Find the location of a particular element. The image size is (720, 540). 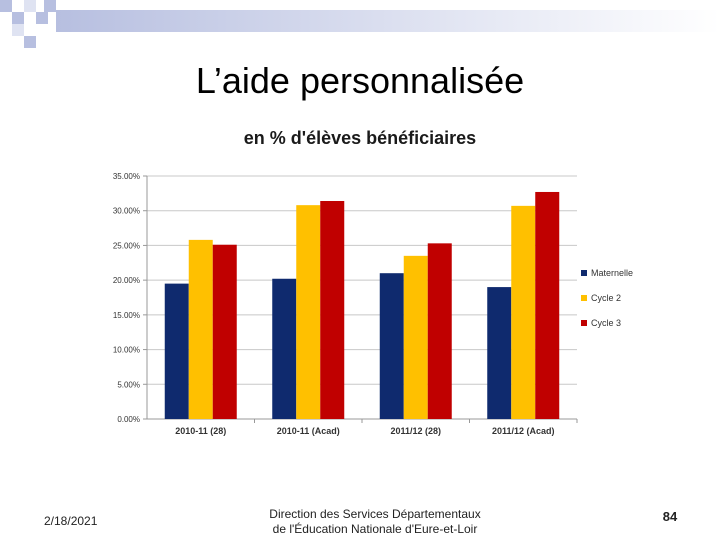

legend-label: Cycle 2 is located at coordinates (606, 298).